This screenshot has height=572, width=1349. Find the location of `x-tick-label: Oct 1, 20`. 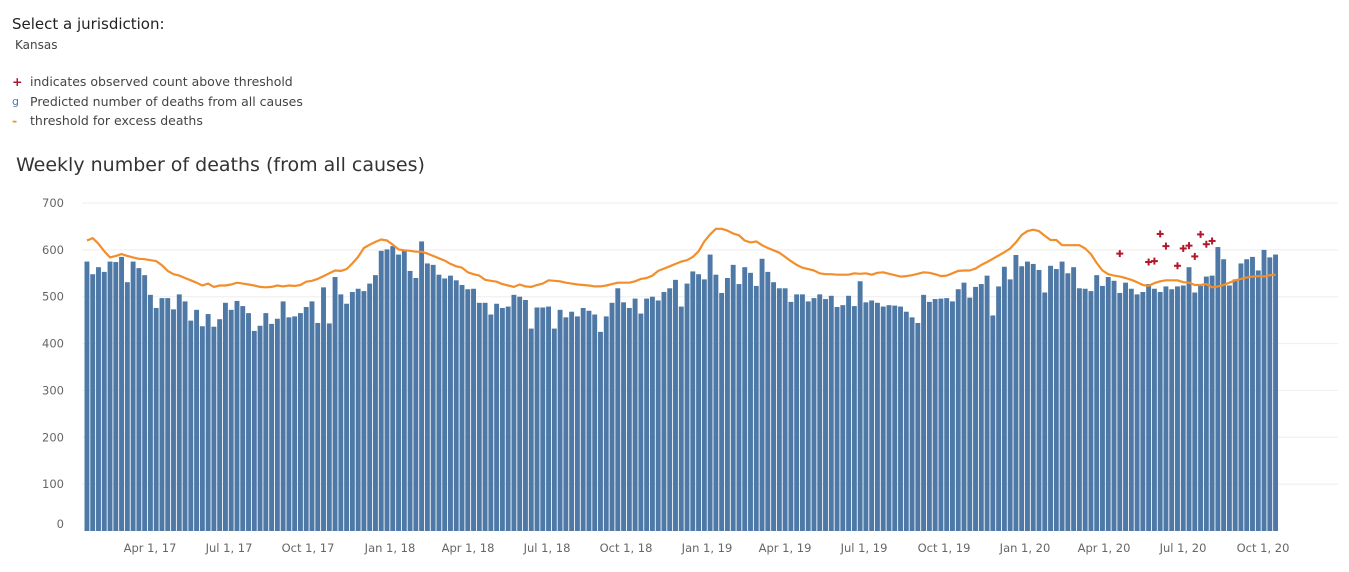

x-tick-label: Oct 1, 20 is located at coordinates (1263, 548).